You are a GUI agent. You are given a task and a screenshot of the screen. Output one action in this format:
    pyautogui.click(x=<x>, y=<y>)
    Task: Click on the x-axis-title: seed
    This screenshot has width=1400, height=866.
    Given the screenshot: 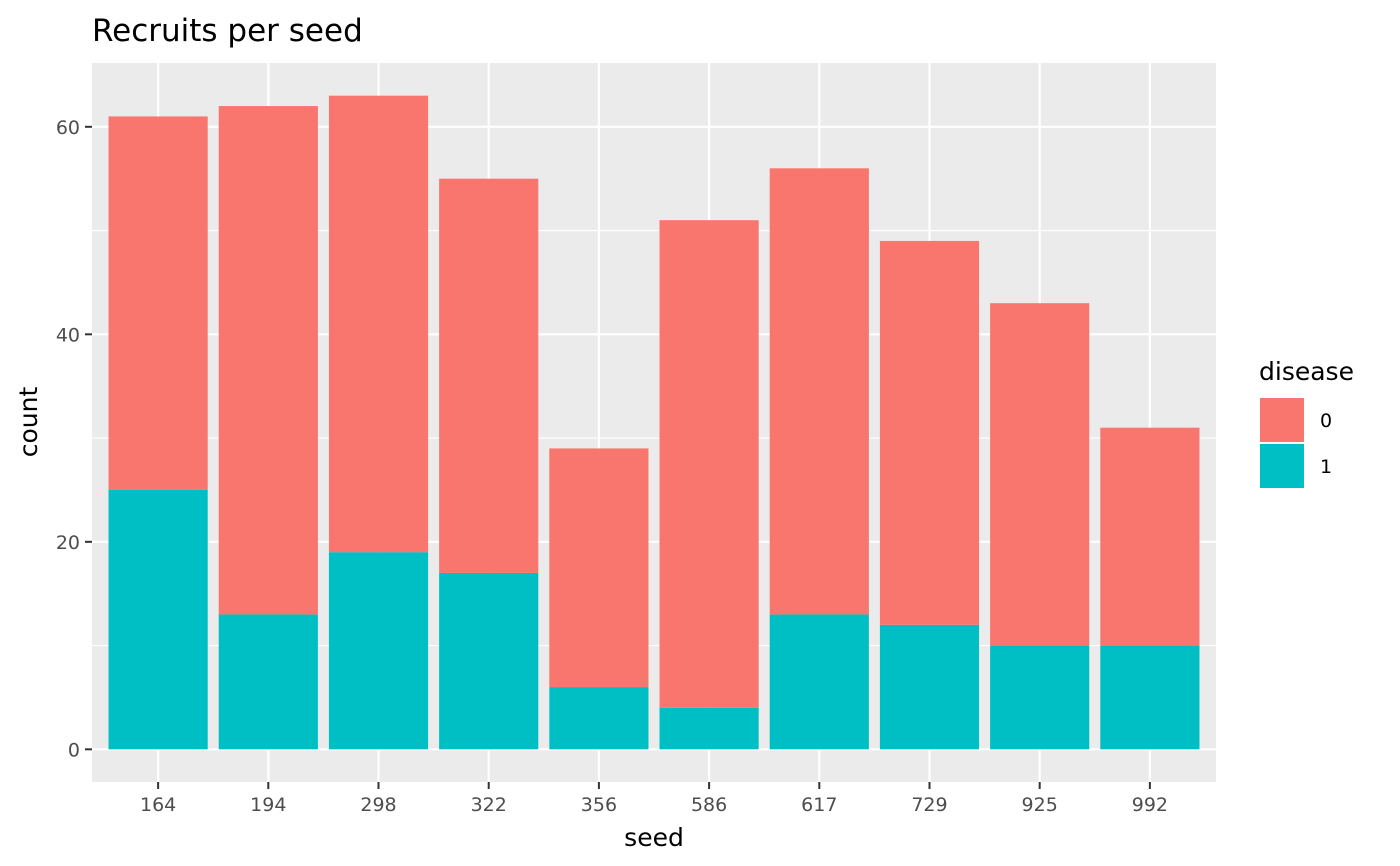 What is the action you would take?
    pyautogui.click(x=654, y=837)
    